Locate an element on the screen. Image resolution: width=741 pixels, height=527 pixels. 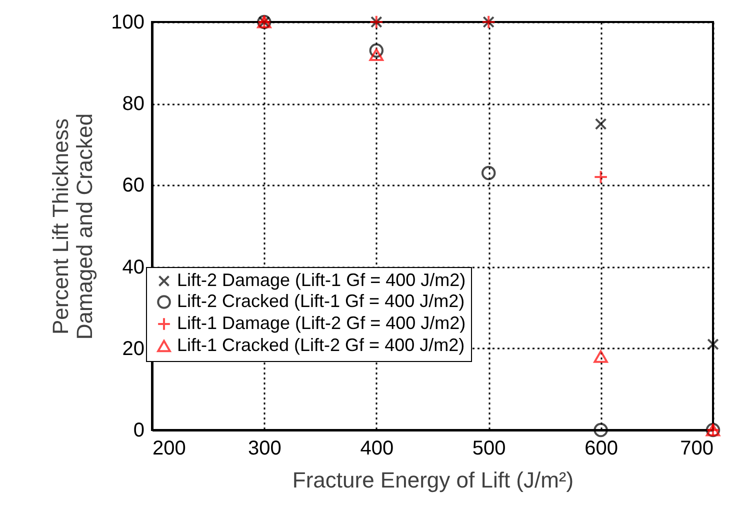
y-tick-label: 80 is located at coordinates (133, 104).